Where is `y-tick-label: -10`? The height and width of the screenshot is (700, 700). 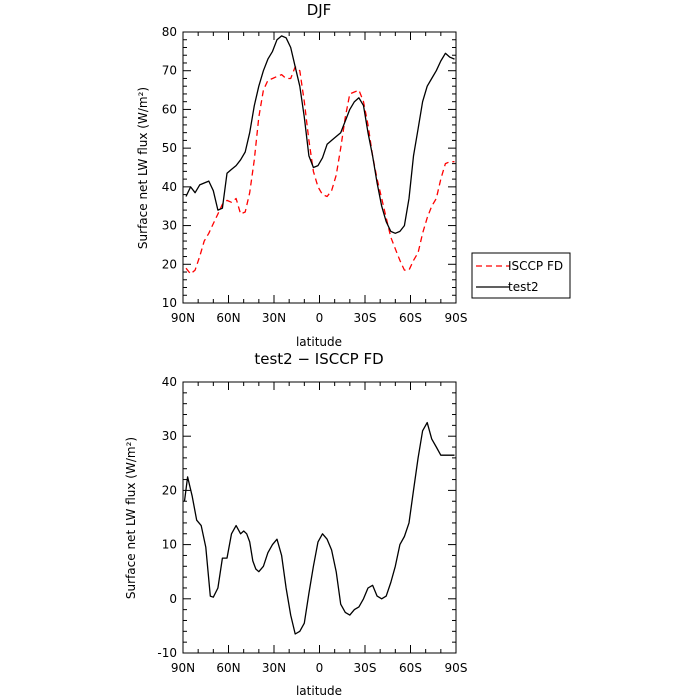 y-tick-label: -10 is located at coordinates (167, 653).